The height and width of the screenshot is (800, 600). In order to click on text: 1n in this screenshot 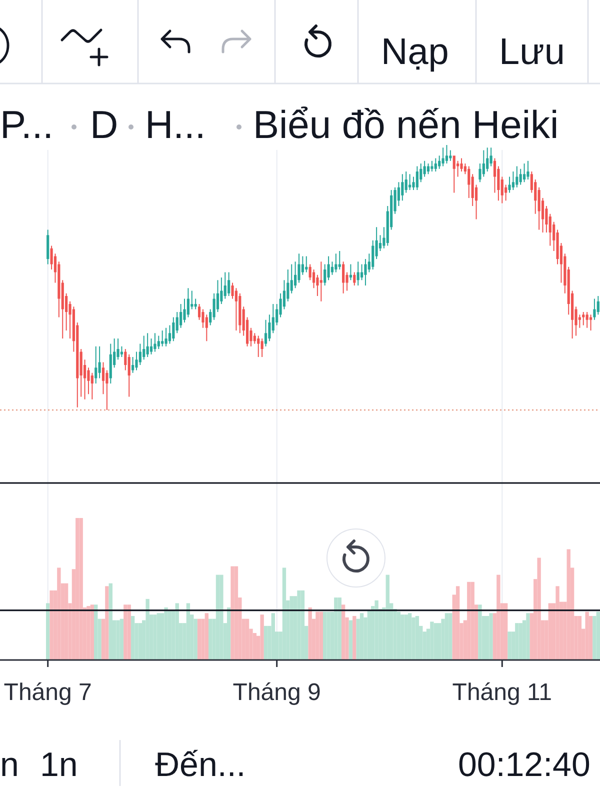, I will do `click(59, 765)`.